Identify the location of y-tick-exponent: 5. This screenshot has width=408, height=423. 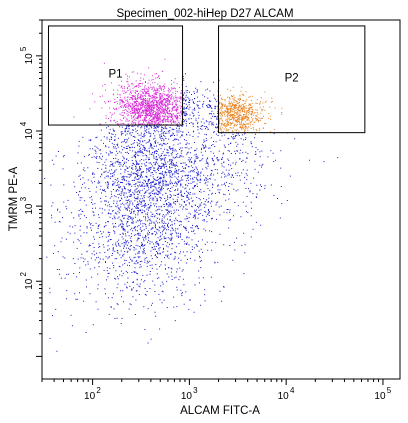
(23, 48).